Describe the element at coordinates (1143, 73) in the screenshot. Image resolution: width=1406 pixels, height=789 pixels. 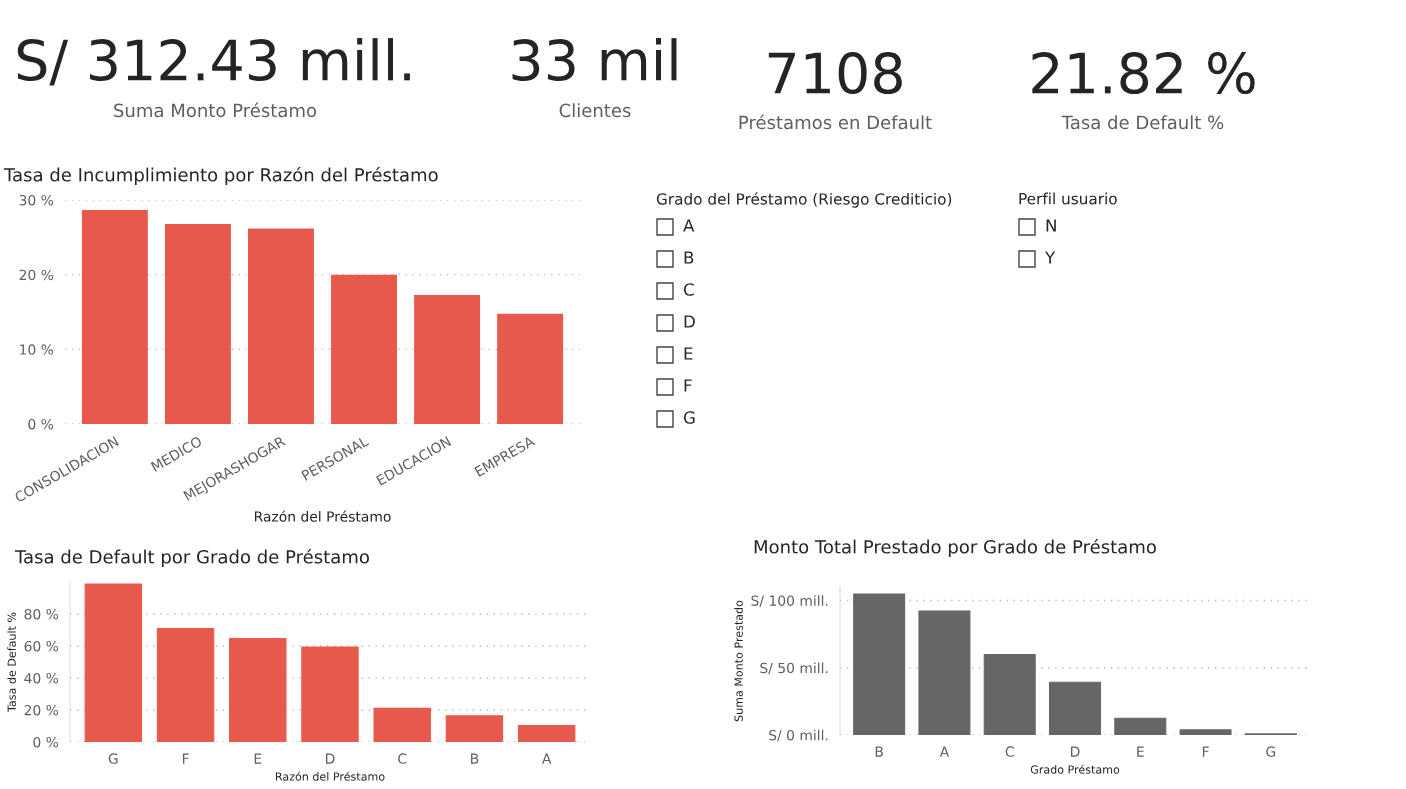
I see `text: 21.82 %` at that location.